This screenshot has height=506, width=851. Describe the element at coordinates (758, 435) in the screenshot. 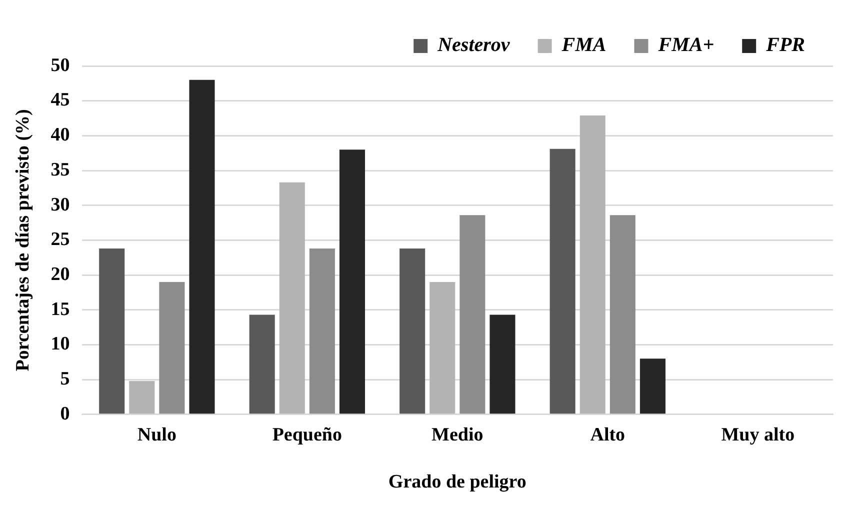

I see `x-tick-label: Muy alto` at that location.